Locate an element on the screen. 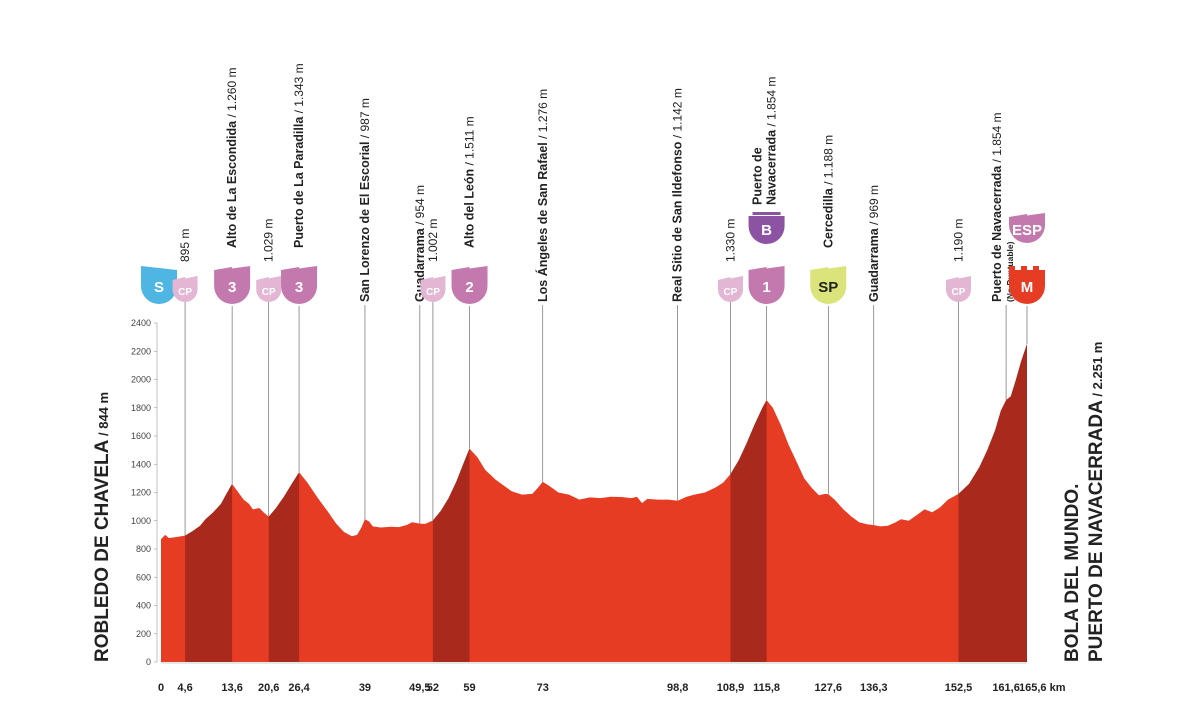  waypoint-name: Los Ángeles de San Rafael is located at coordinates (542, 222).